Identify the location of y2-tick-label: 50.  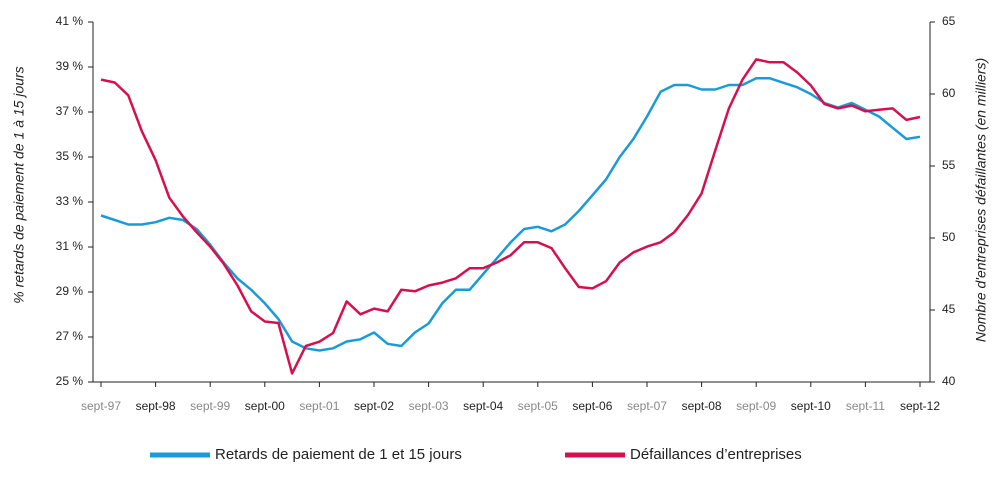
(949, 237).